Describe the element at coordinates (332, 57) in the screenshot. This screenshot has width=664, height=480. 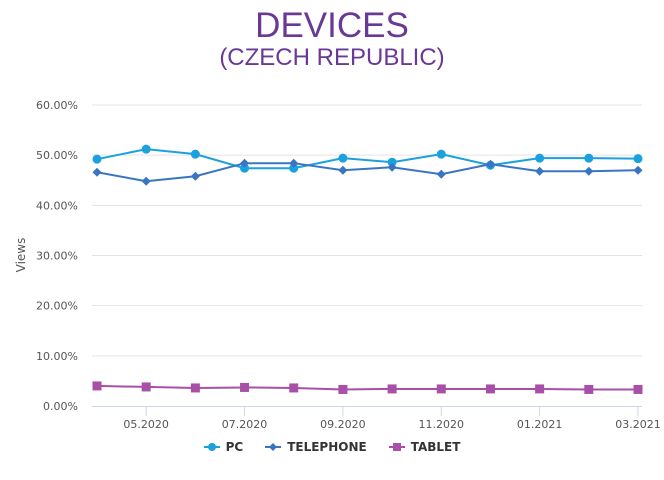
I see `chart-subtitle: (CZECH REPUBLIC)` at that location.